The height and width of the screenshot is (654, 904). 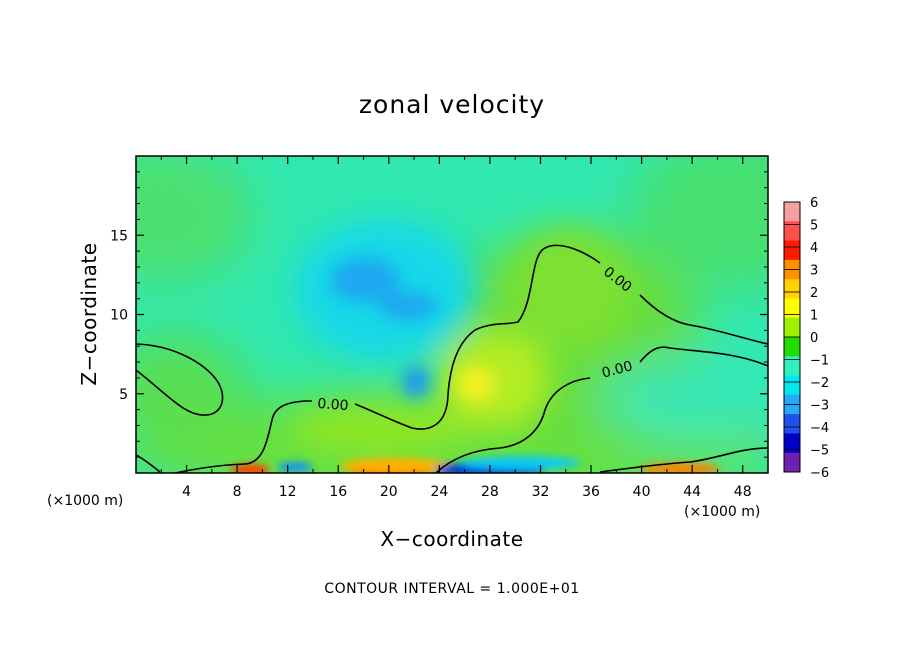 What do you see at coordinates (195, 220) in the screenshot?
I see `region-green-upper-left` at bounding box center [195, 220].